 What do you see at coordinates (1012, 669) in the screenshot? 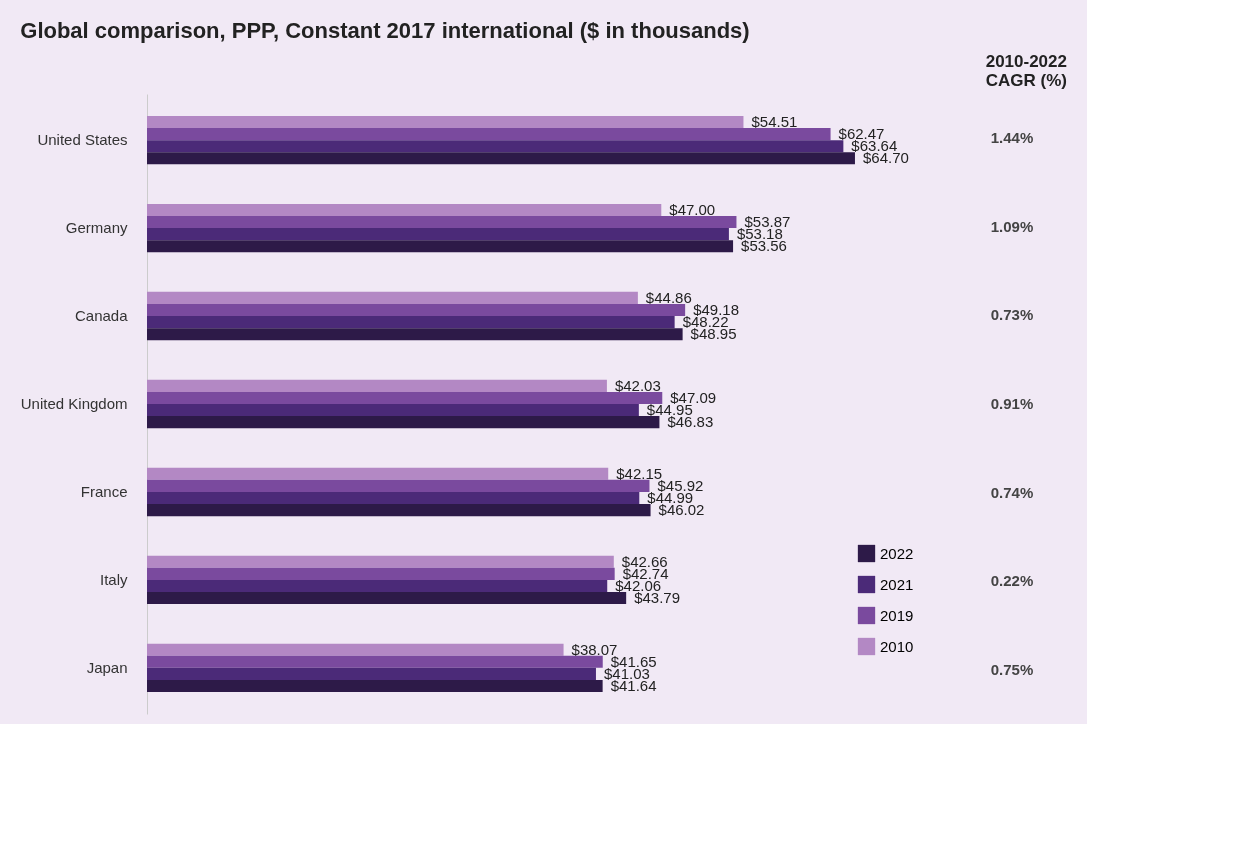
I see `text: 0.75%` at bounding box center [1012, 669].